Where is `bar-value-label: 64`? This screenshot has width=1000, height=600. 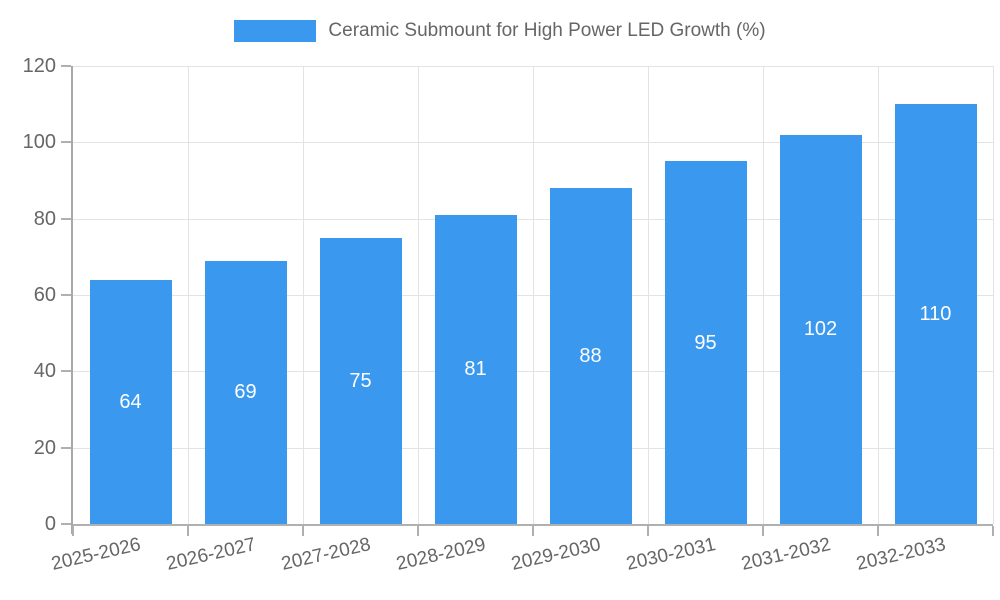
bar-value-label: 64 is located at coordinates (130, 401).